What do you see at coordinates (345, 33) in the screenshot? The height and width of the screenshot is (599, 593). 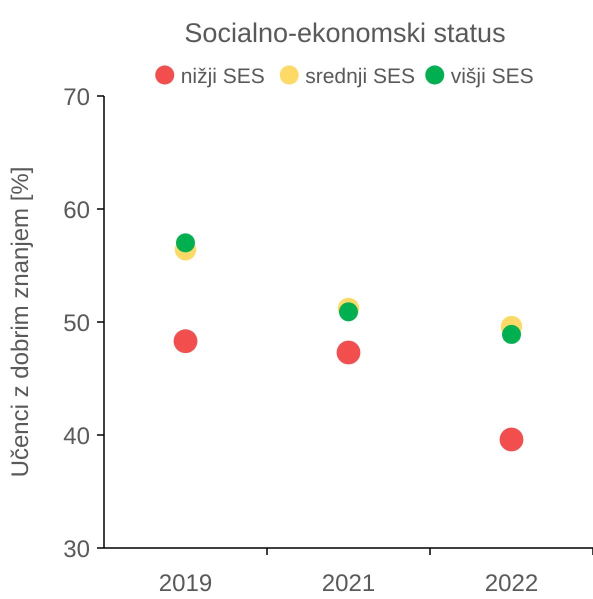 I see `chart-title: Socialno-ekonomski status` at bounding box center [345, 33].